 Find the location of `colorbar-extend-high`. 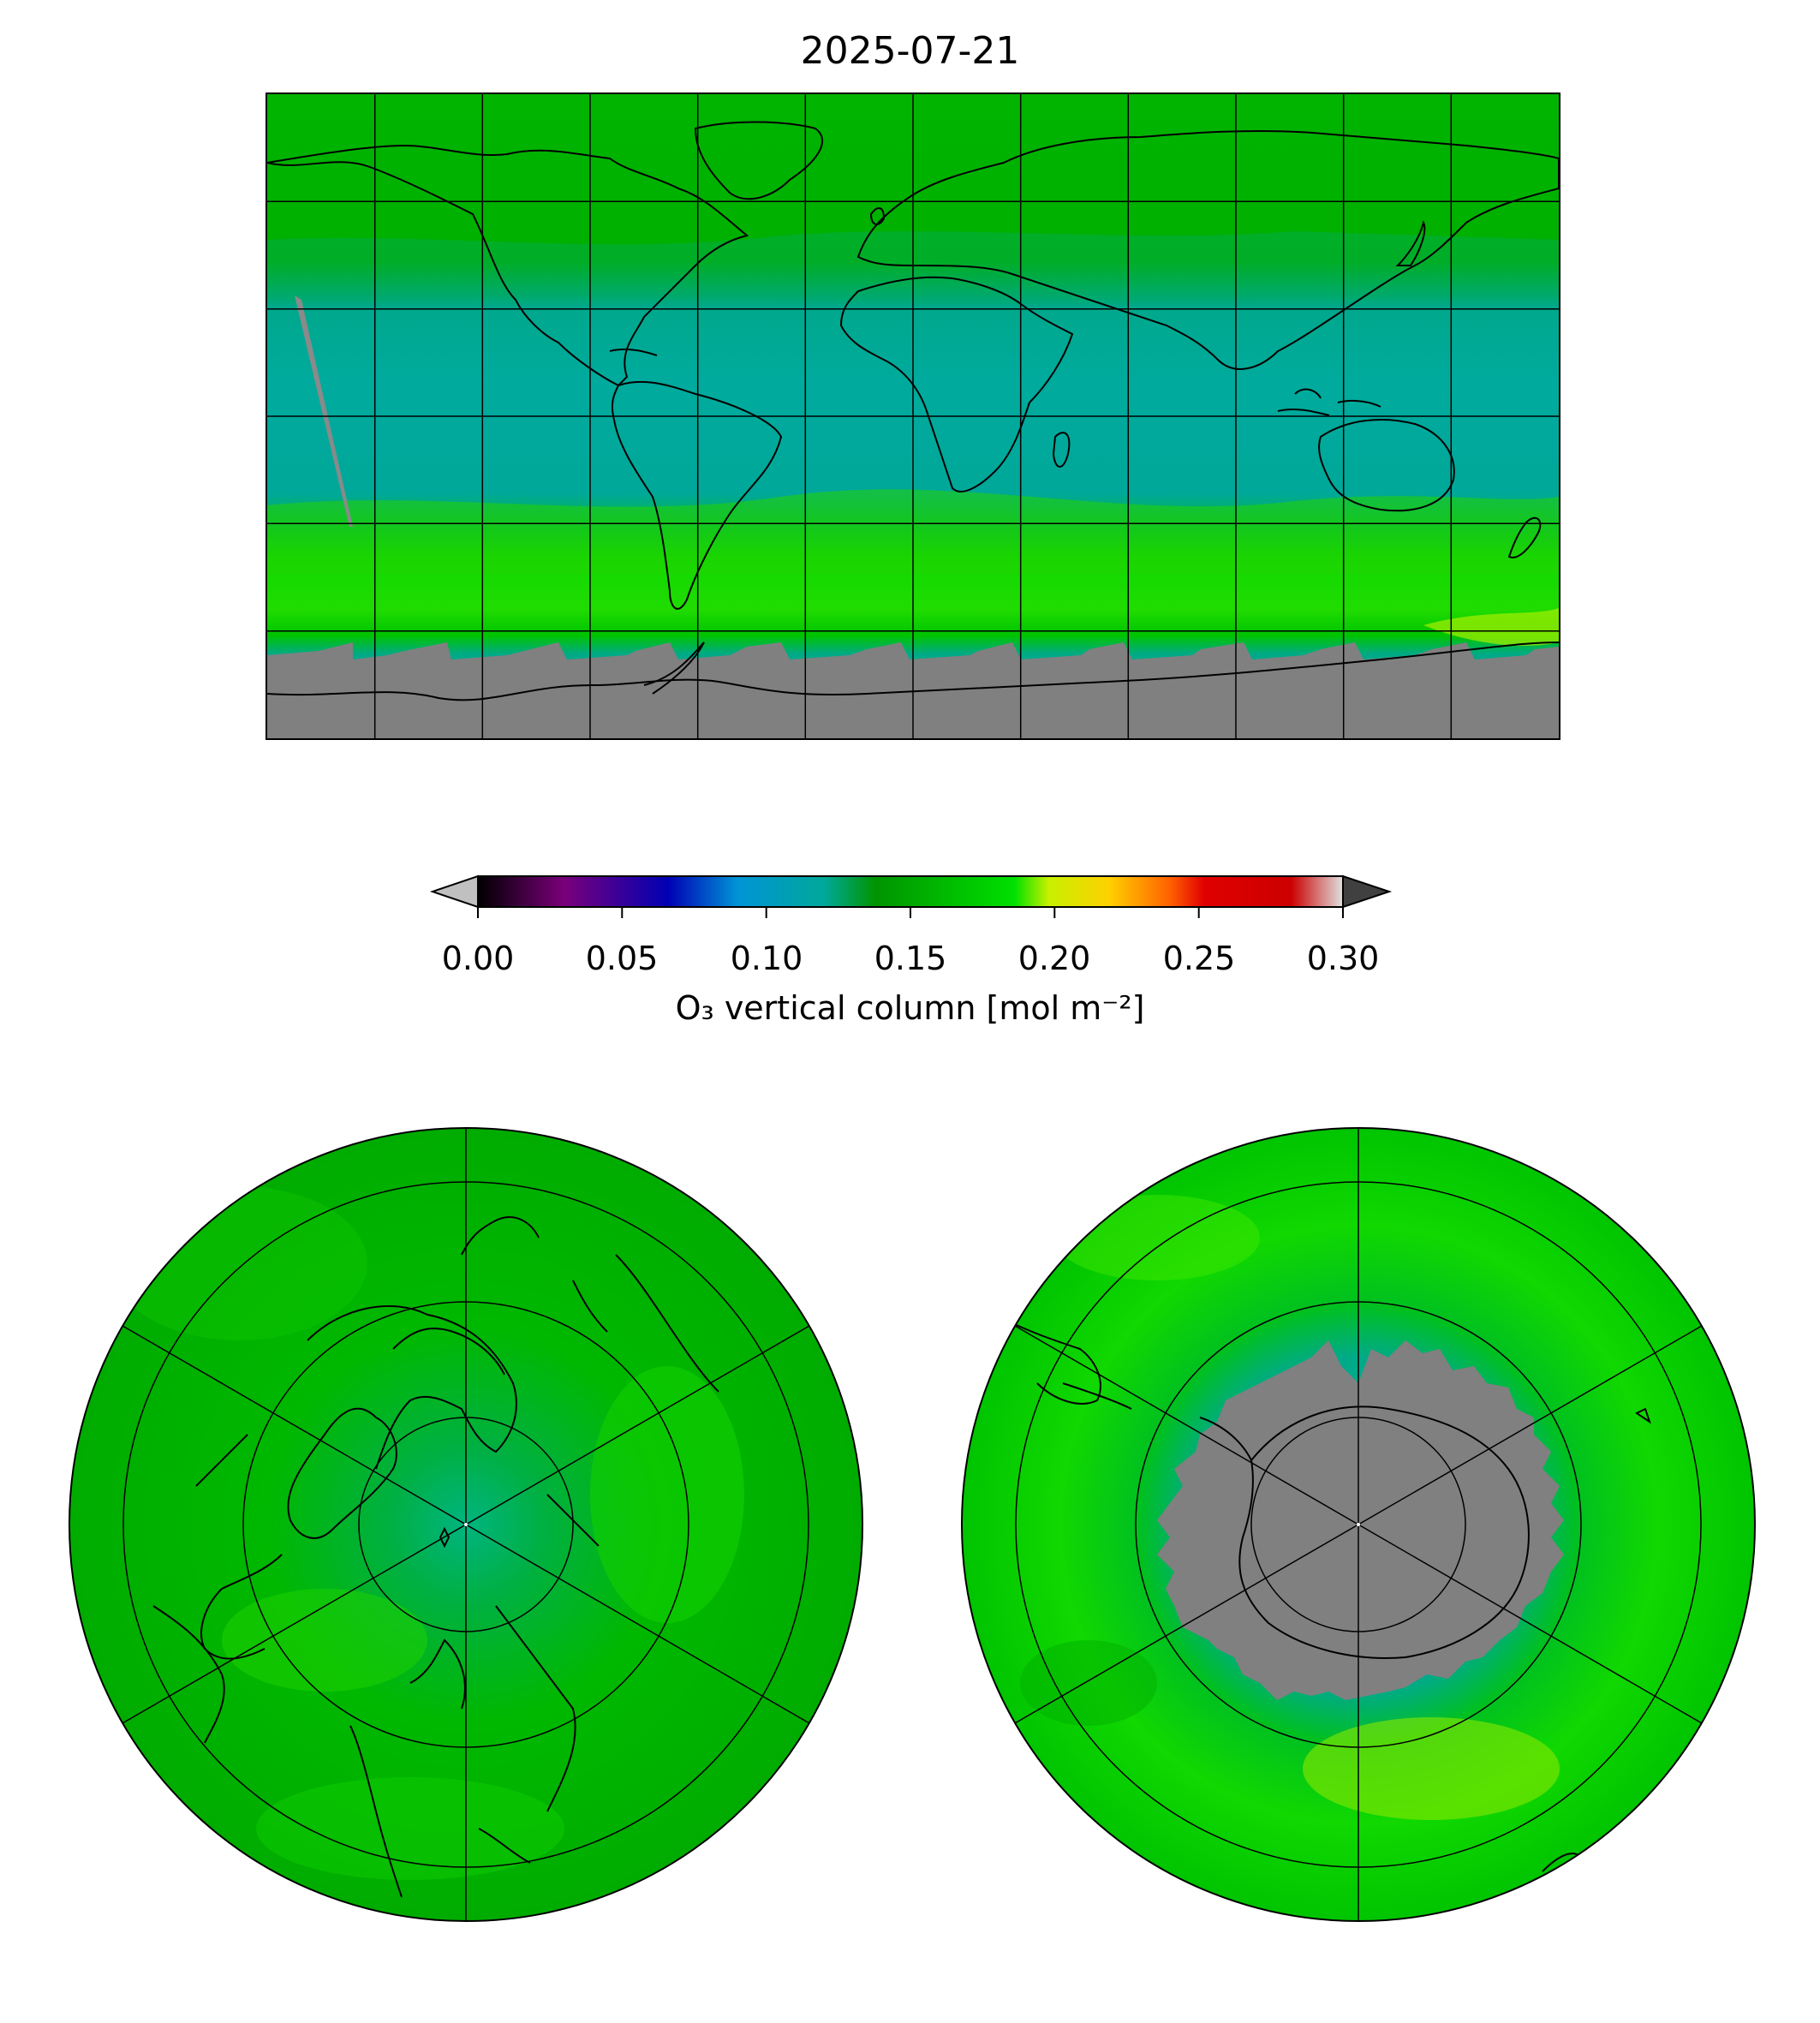

colorbar-extend-high is located at coordinates (1367, 891).